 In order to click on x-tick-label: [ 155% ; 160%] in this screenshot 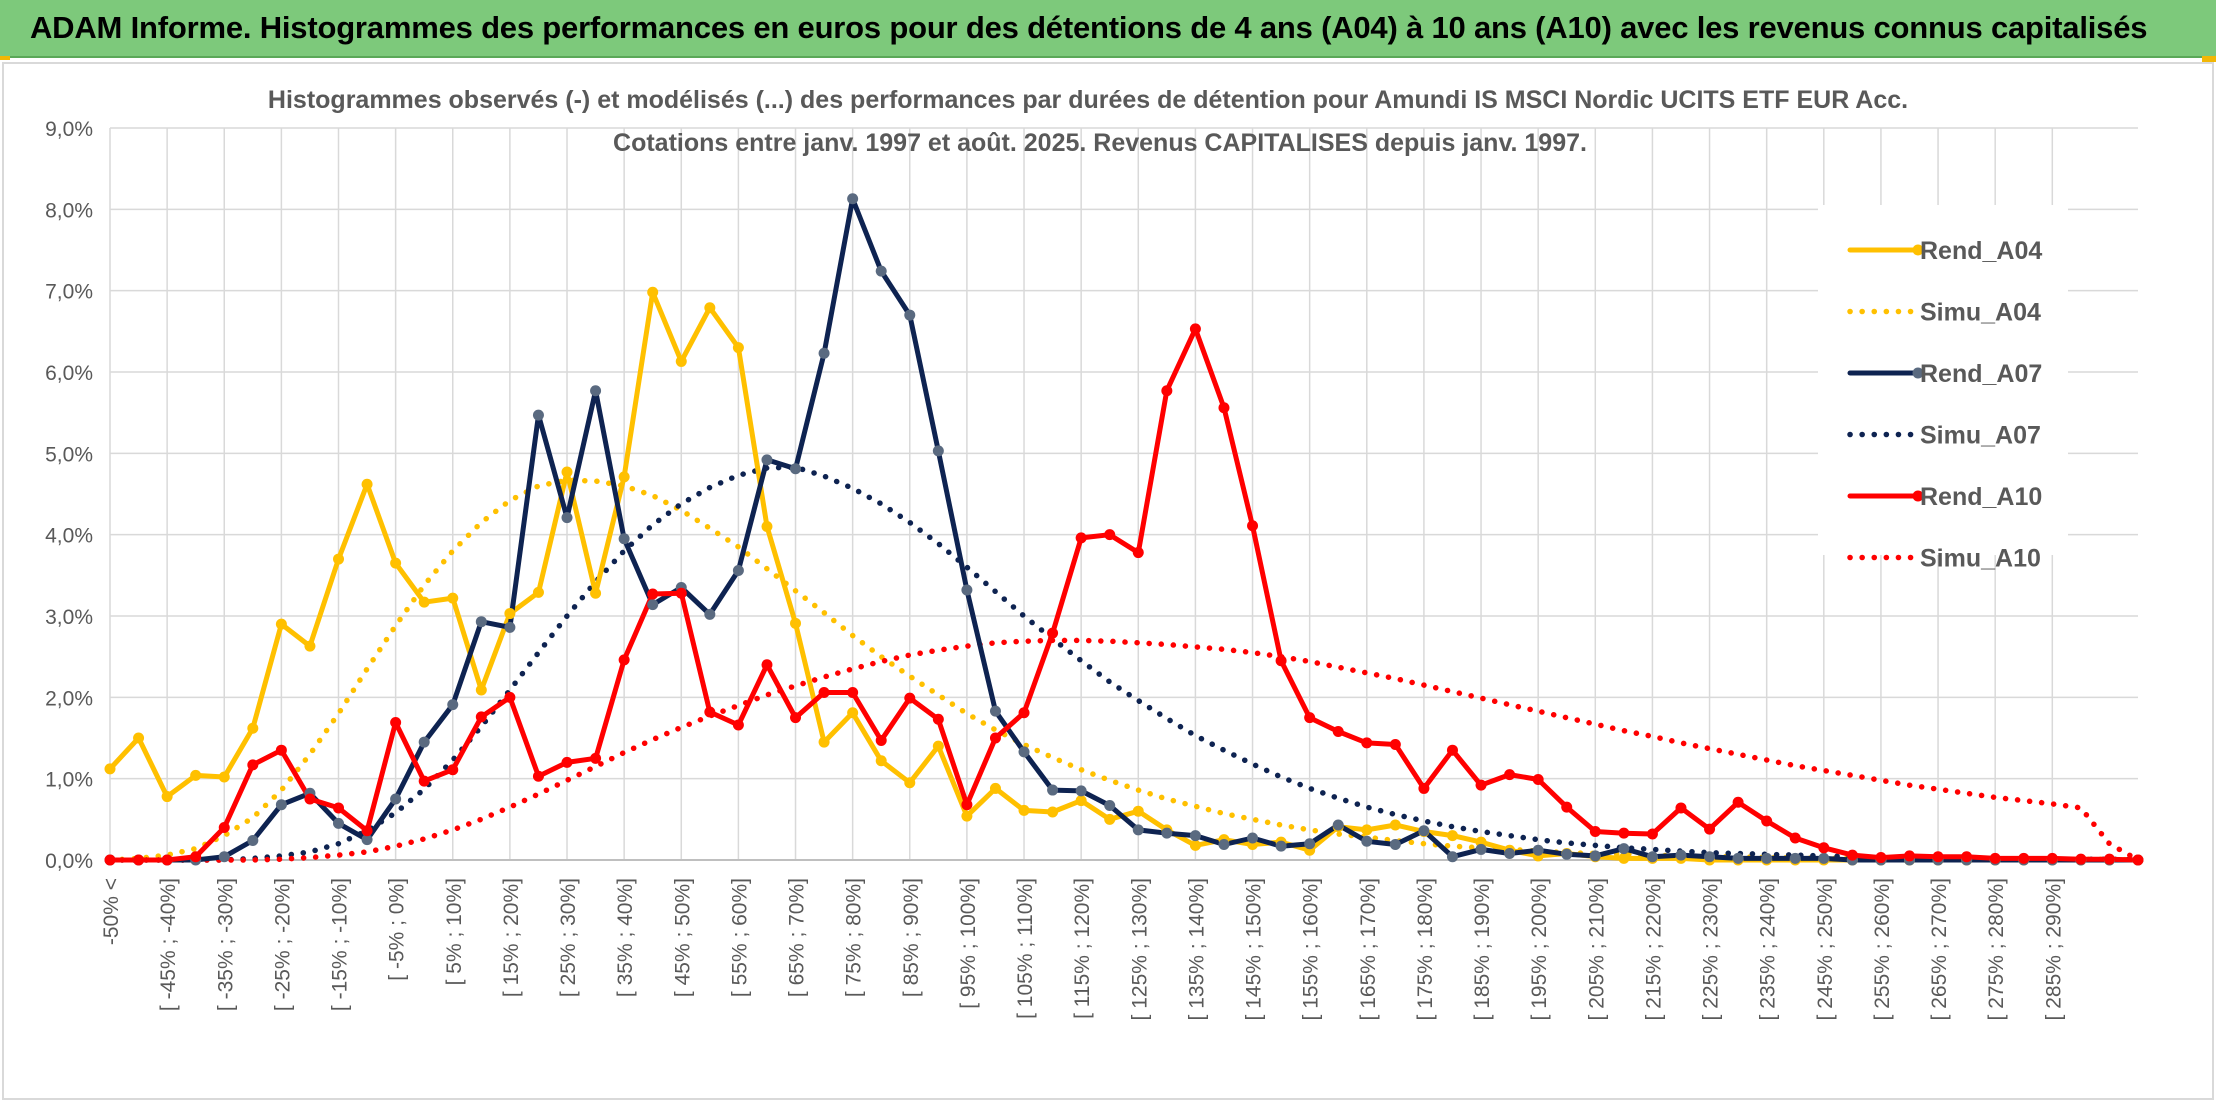, I will do `click(1311, 949)`.